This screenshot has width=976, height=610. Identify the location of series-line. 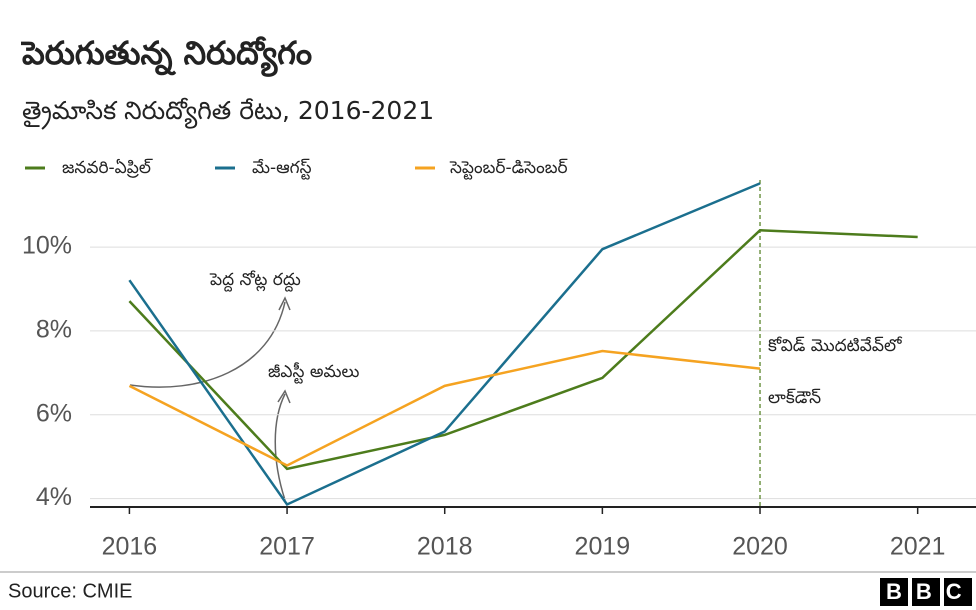
(444, 408).